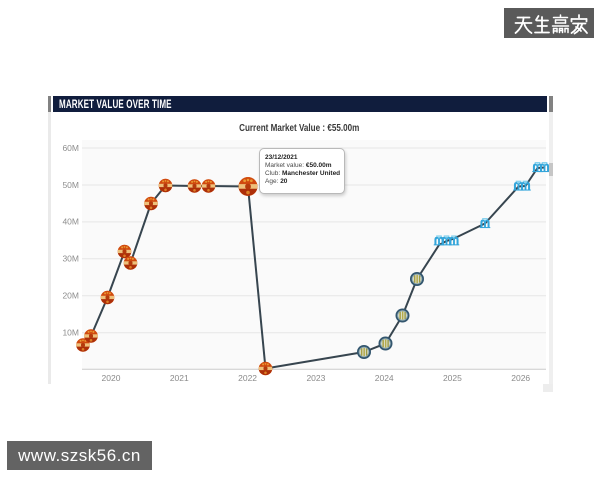 The height and width of the screenshot is (480, 600). Describe the element at coordinates (70, 296) in the screenshot. I see `svg-text: 20M` at that location.